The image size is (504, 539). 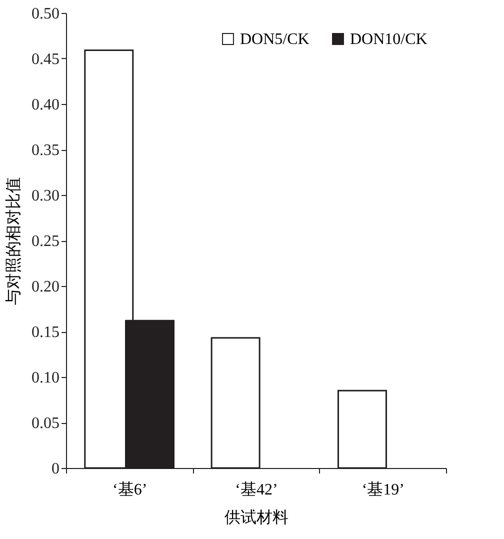 What do you see at coordinates (46, 59) in the screenshot?
I see `y-tick-label: 0.45` at bounding box center [46, 59].